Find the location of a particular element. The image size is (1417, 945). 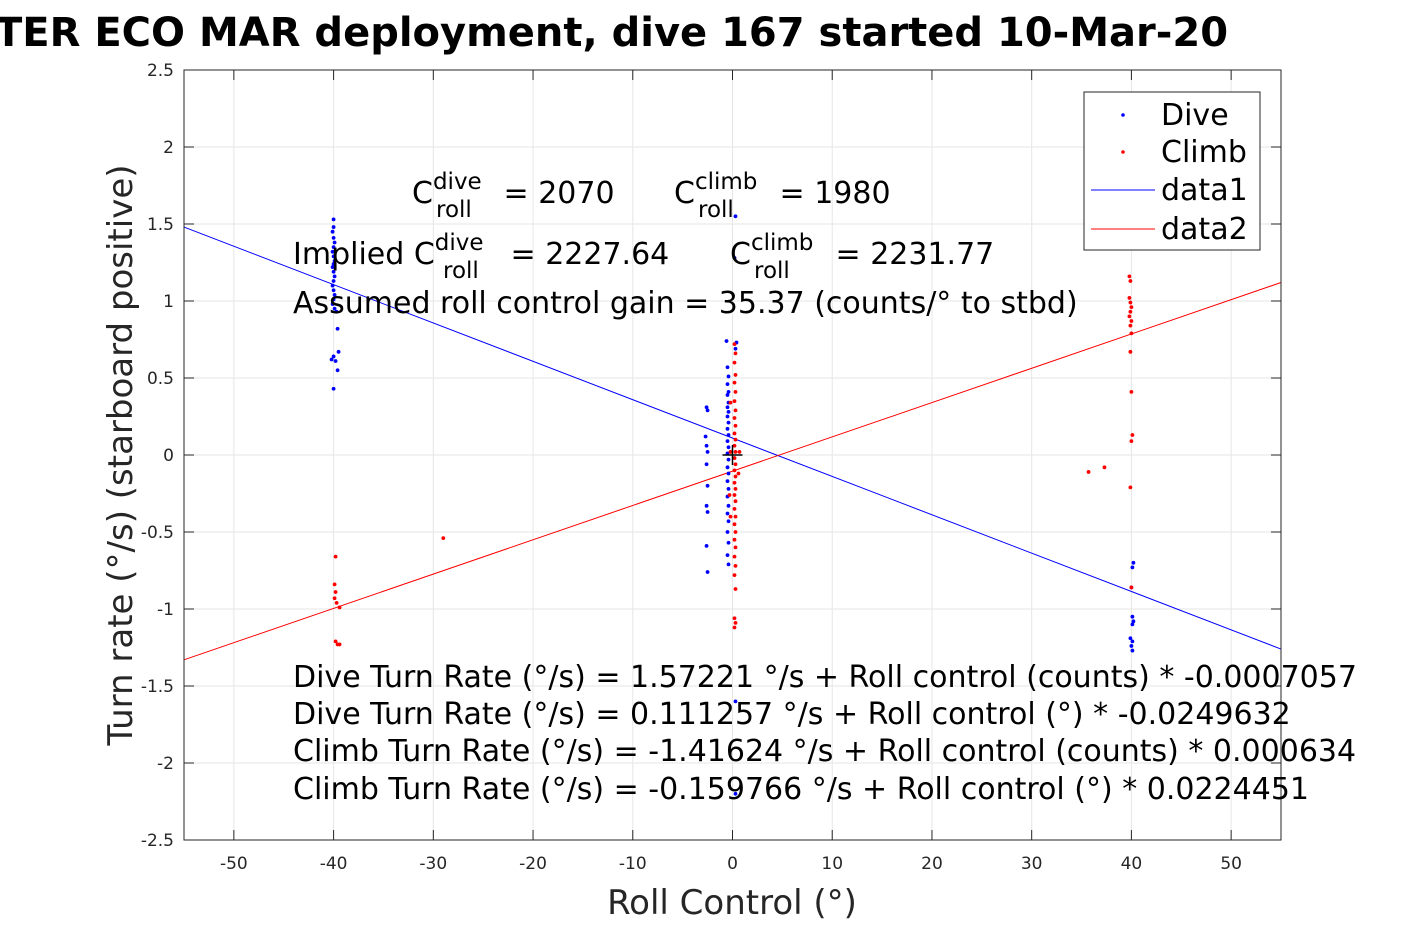

y-tick-label: 2 is located at coordinates (168, 148).